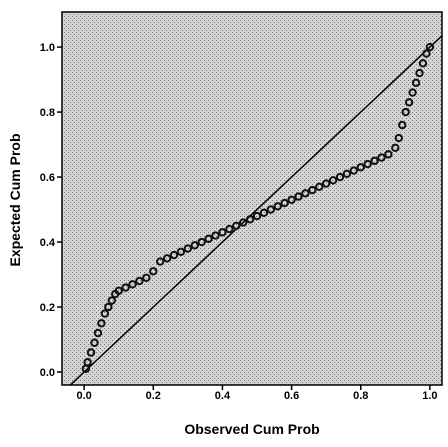 The height and width of the screenshot is (447, 448). Describe the element at coordinates (47, 178) in the screenshot. I see `y-tick-label: 0.6` at that location.